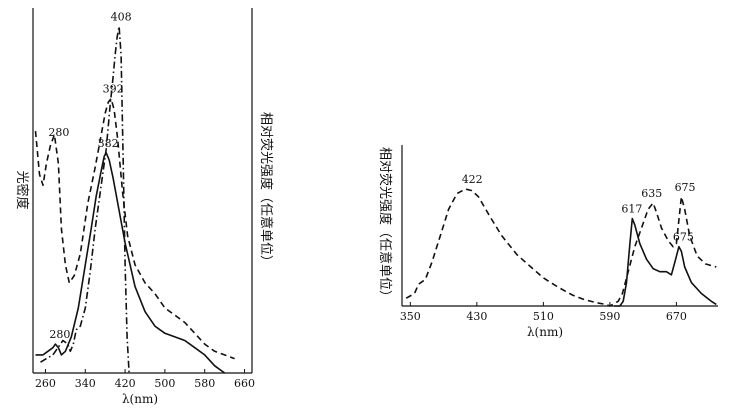  Describe the element at coordinates (266, 190) in the screenshot. I see `chart-1-y-axis-label-right: 相对荧光强度（任意单位）` at that location.